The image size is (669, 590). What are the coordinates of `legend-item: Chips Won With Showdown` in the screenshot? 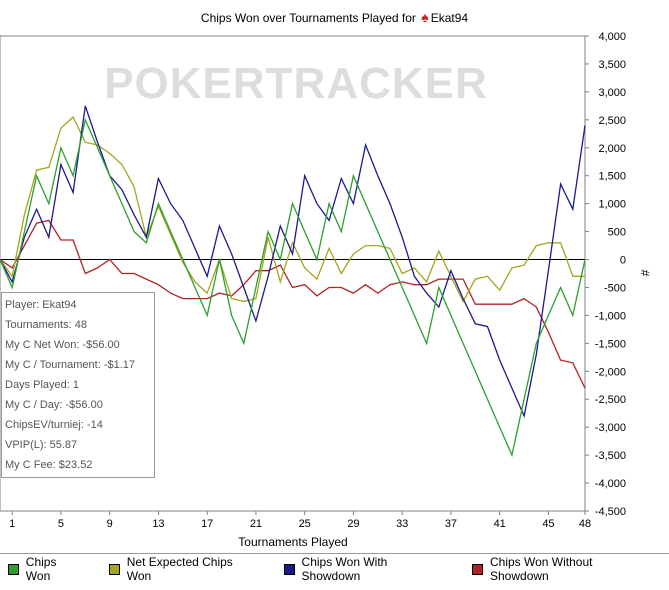 It's located at (364, 569).